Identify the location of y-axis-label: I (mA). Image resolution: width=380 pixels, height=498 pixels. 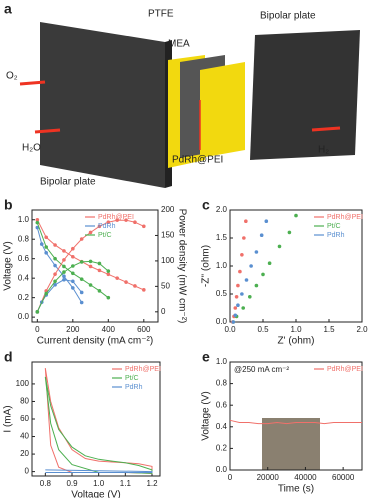
(8, 418).